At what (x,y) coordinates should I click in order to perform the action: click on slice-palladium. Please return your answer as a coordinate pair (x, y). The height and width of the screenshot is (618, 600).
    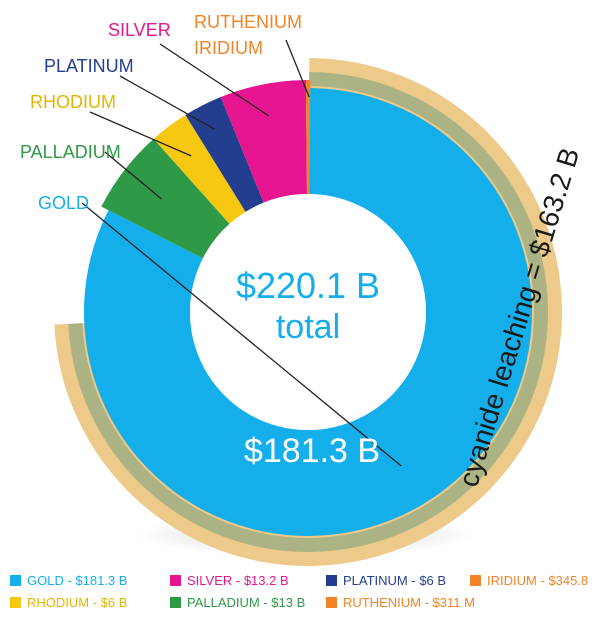
    Looking at the image, I should click on (165, 198).